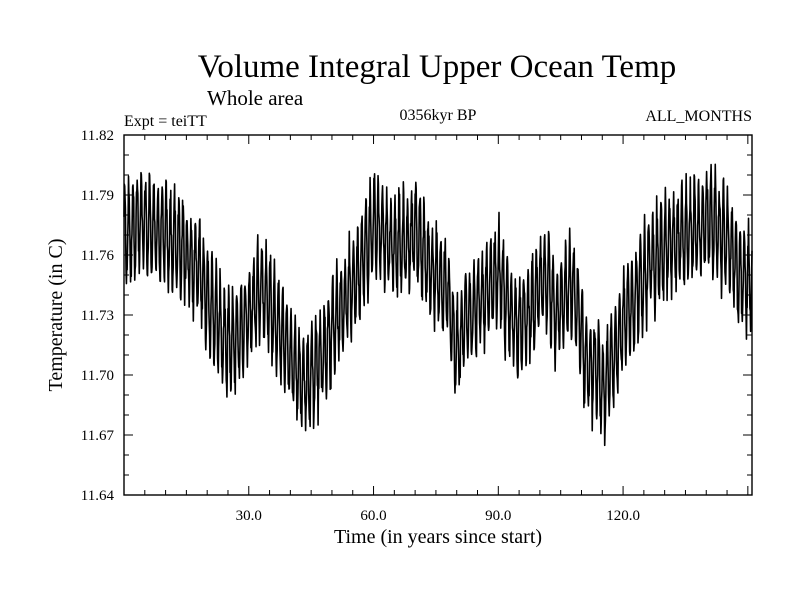  What do you see at coordinates (165, 121) in the screenshot?
I see `expt-label: Expt = teiTT` at bounding box center [165, 121].